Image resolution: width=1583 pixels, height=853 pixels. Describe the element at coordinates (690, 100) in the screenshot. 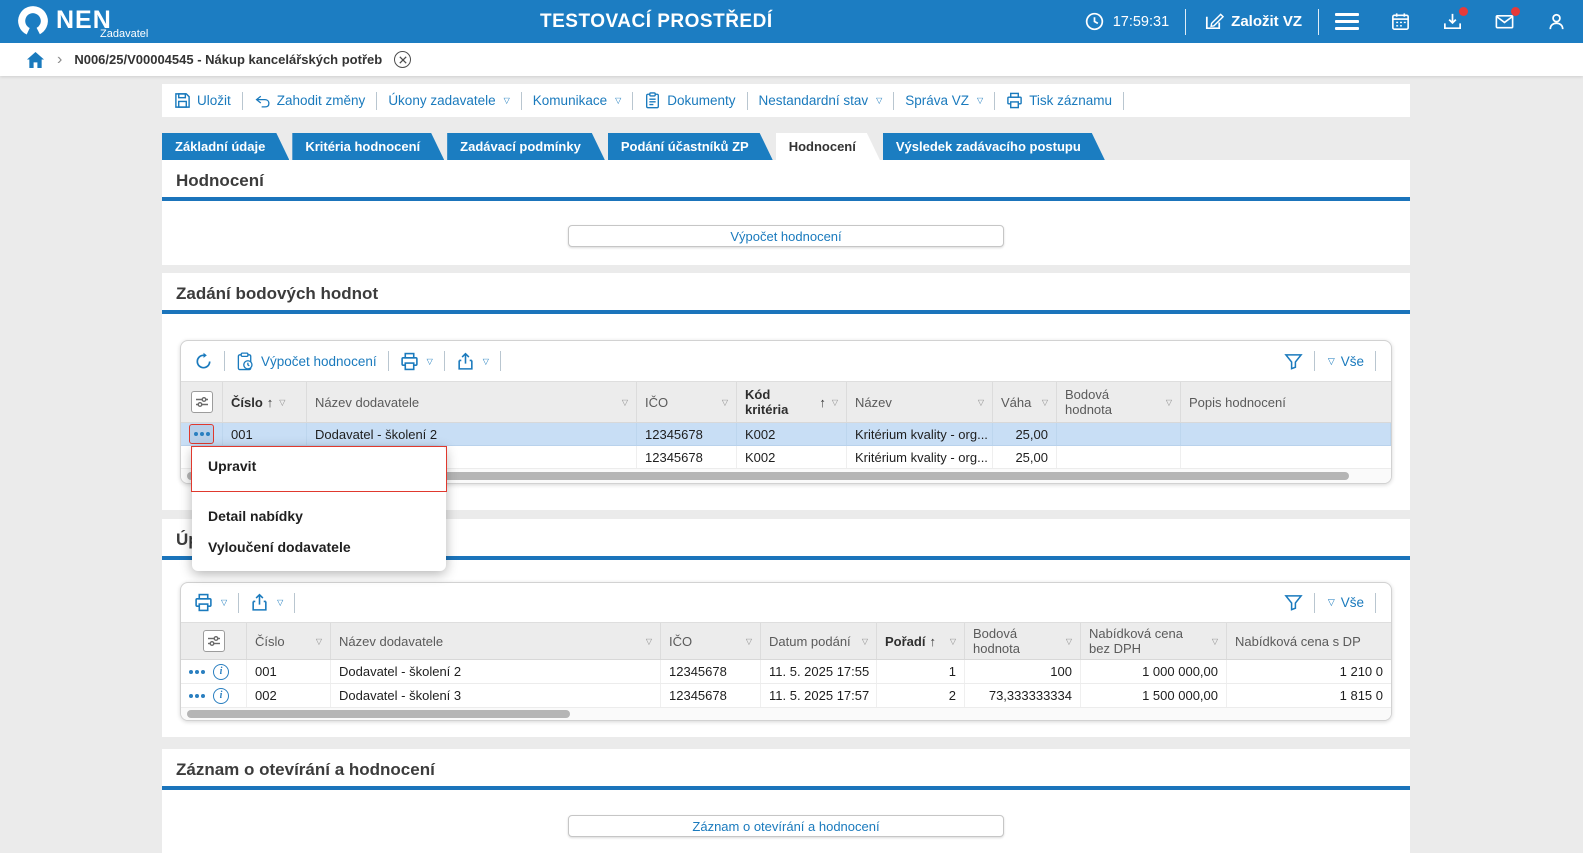

I see `dokumenty-button: Dokumenty` at that location.